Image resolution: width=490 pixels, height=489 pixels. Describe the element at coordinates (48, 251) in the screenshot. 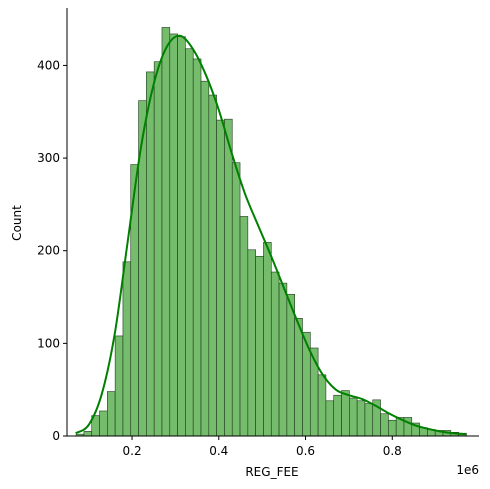

I see `y-tick-label: 200` at that location.